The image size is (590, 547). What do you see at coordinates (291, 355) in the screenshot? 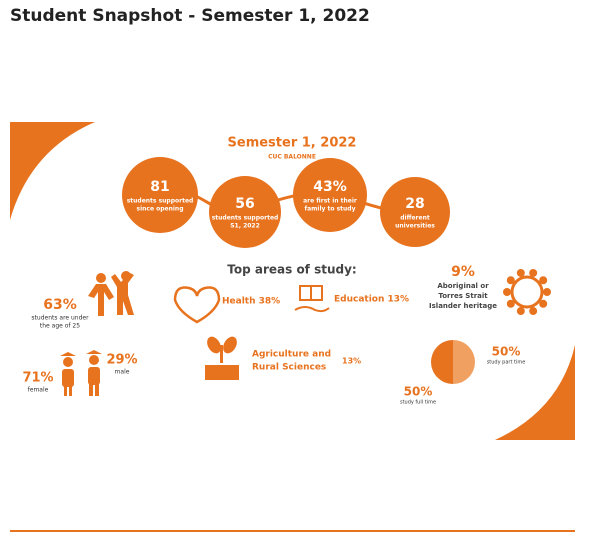
I see `area-label: Agriculture and` at bounding box center [291, 355].